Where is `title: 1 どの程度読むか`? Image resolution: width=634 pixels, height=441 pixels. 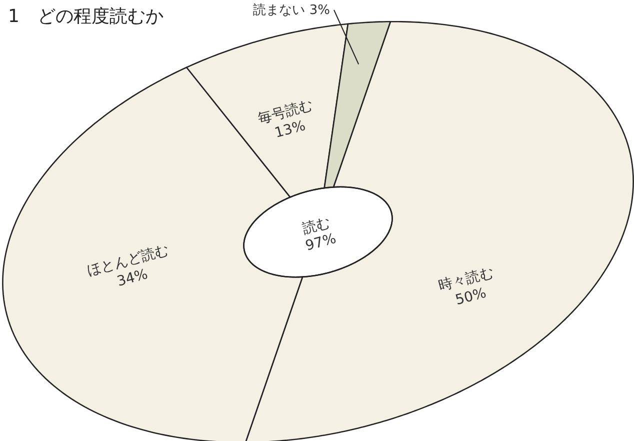
title: 1 どの程度読むか is located at coordinates (86, 16).